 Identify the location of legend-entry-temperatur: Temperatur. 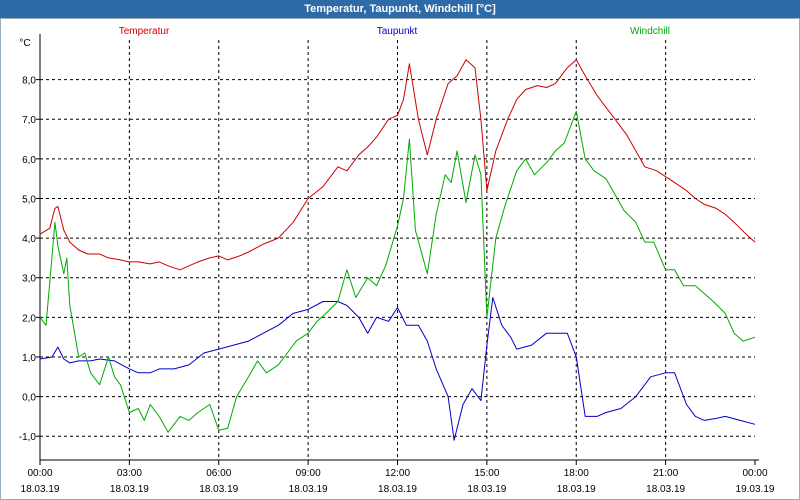
(144, 31).